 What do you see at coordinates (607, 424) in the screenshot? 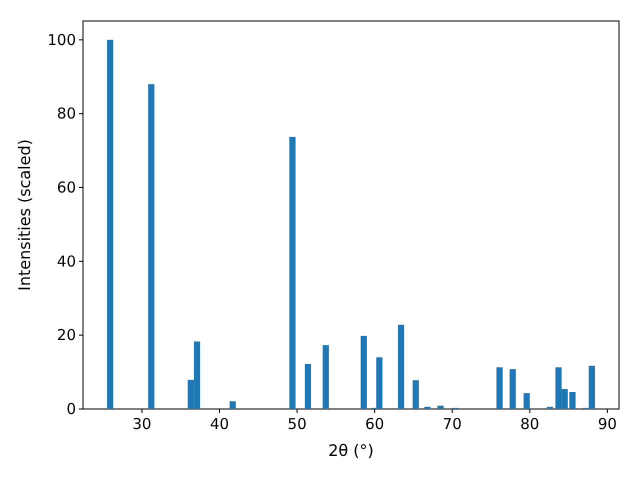
I see `x-tick-label: 90` at bounding box center [607, 424].